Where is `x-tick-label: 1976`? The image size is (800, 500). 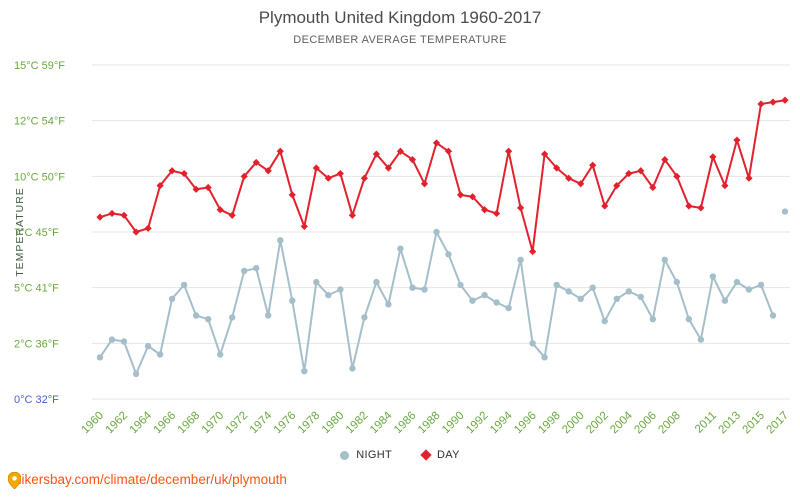
x-tick-label: 1976 is located at coordinates (285, 423).